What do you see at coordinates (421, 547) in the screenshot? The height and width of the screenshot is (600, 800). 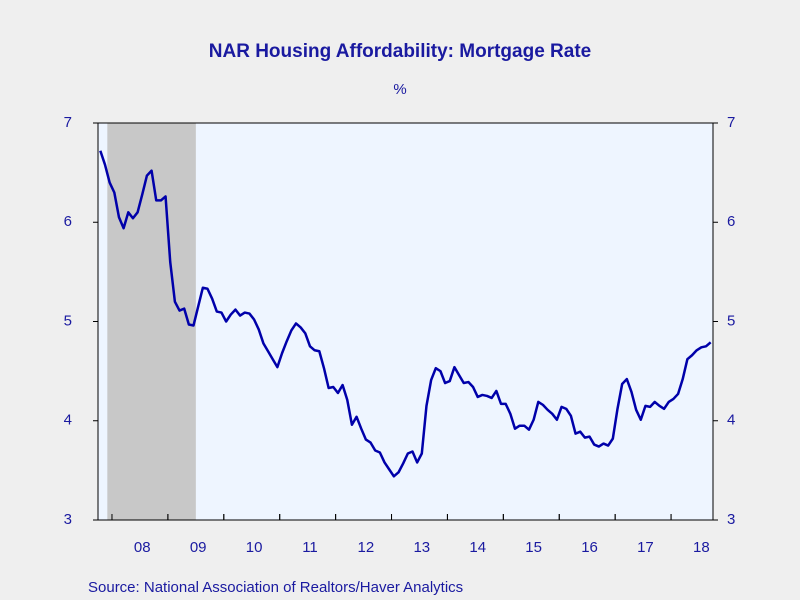 I see `x-tick-label: 13` at bounding box center [421, 547].